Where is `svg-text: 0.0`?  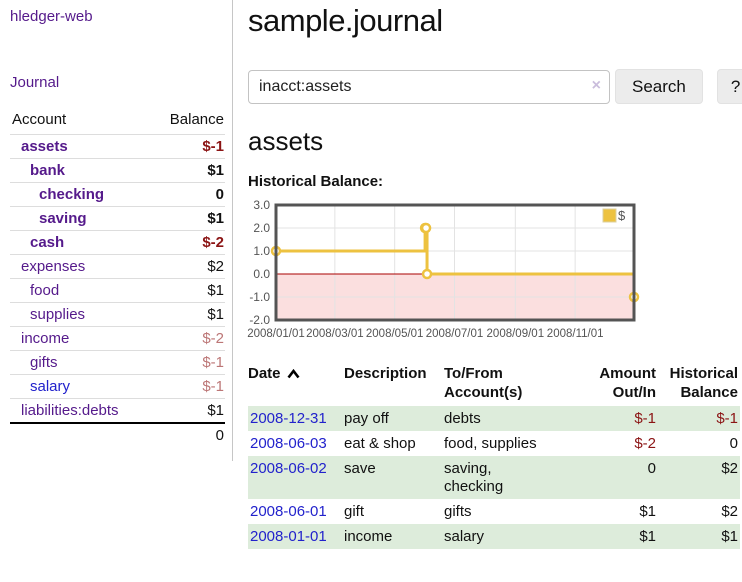
svg-text: 0.0 is located at coordinates (261, 274).